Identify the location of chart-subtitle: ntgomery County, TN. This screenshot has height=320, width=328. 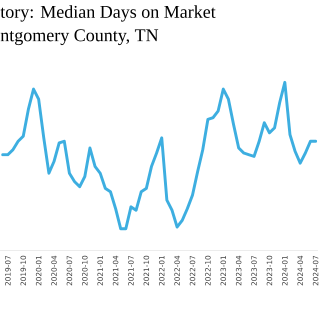
(79, 37).